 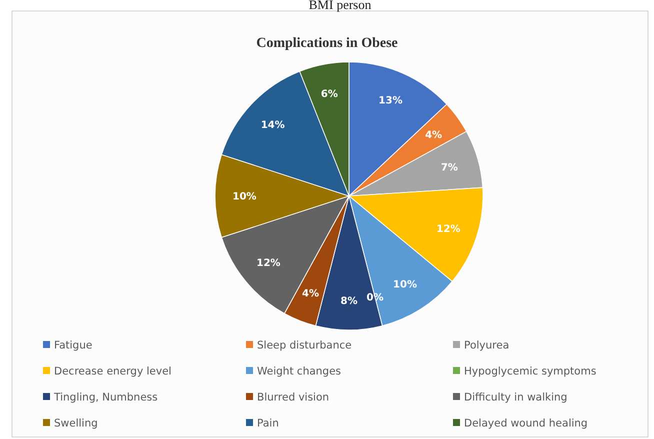 What do you see at coordinates (349, 302) in the screenshot?
I see `data-label: 8%` at bounding box center [349, 302].